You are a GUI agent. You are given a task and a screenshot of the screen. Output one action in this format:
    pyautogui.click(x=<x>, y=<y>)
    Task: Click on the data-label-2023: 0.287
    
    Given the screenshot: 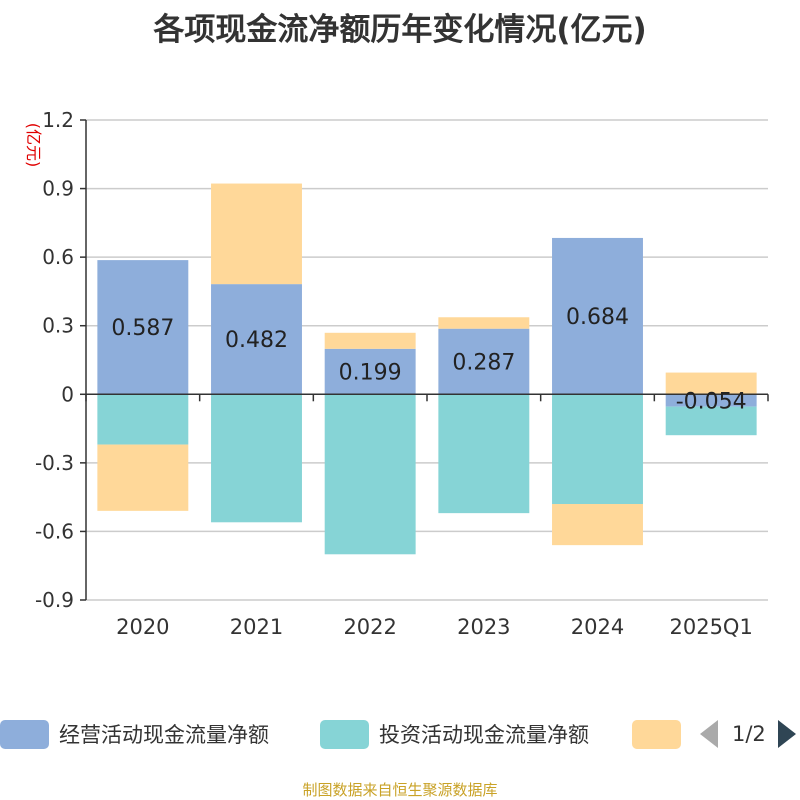 What is the action you would take?
    pyautogui.click(x=483, y=362)
    